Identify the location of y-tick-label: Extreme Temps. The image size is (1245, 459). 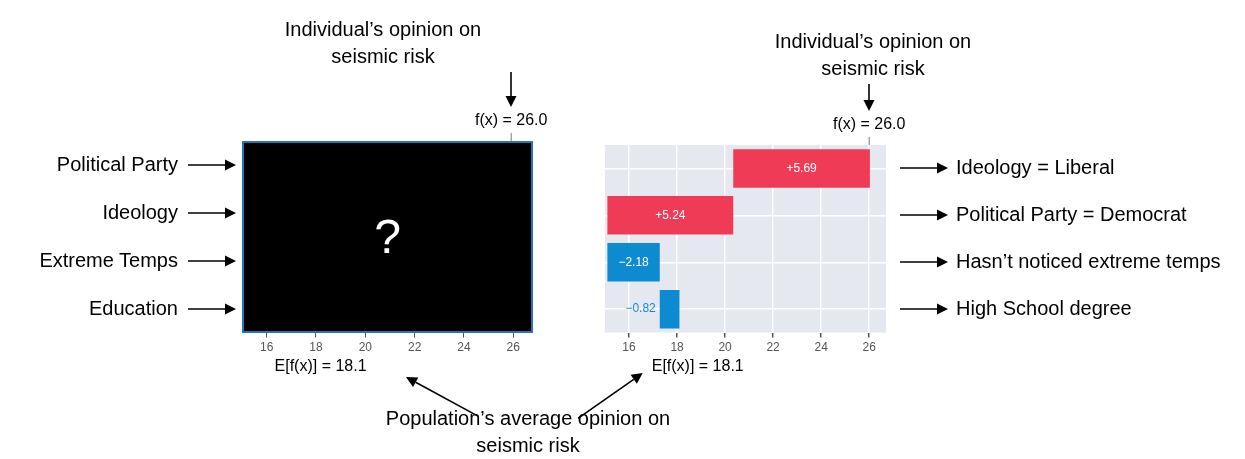
(108, 260).